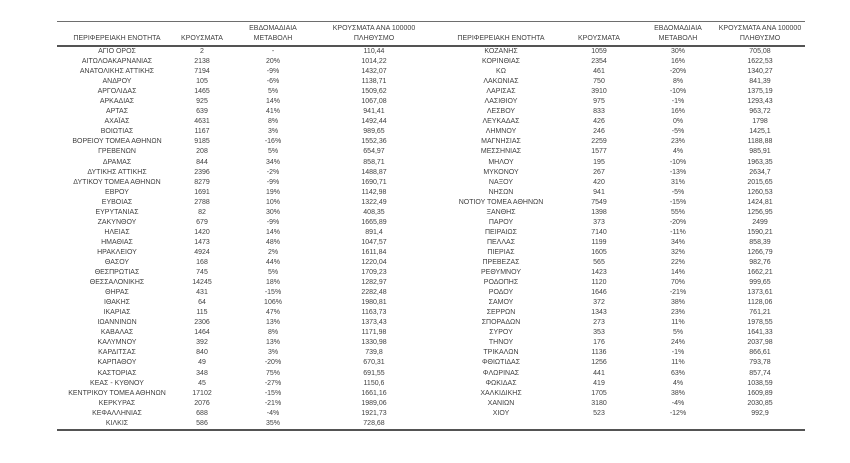  I want to click on cell-per-100k: 1509,62, so click(374, 92).